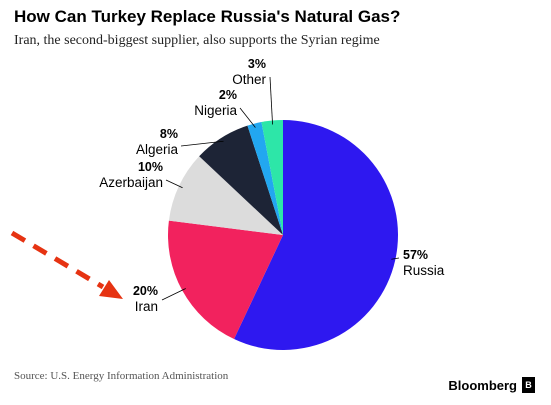 This screenshot has width=551, height=405. I want to click on slice-other, so click(272, 177).